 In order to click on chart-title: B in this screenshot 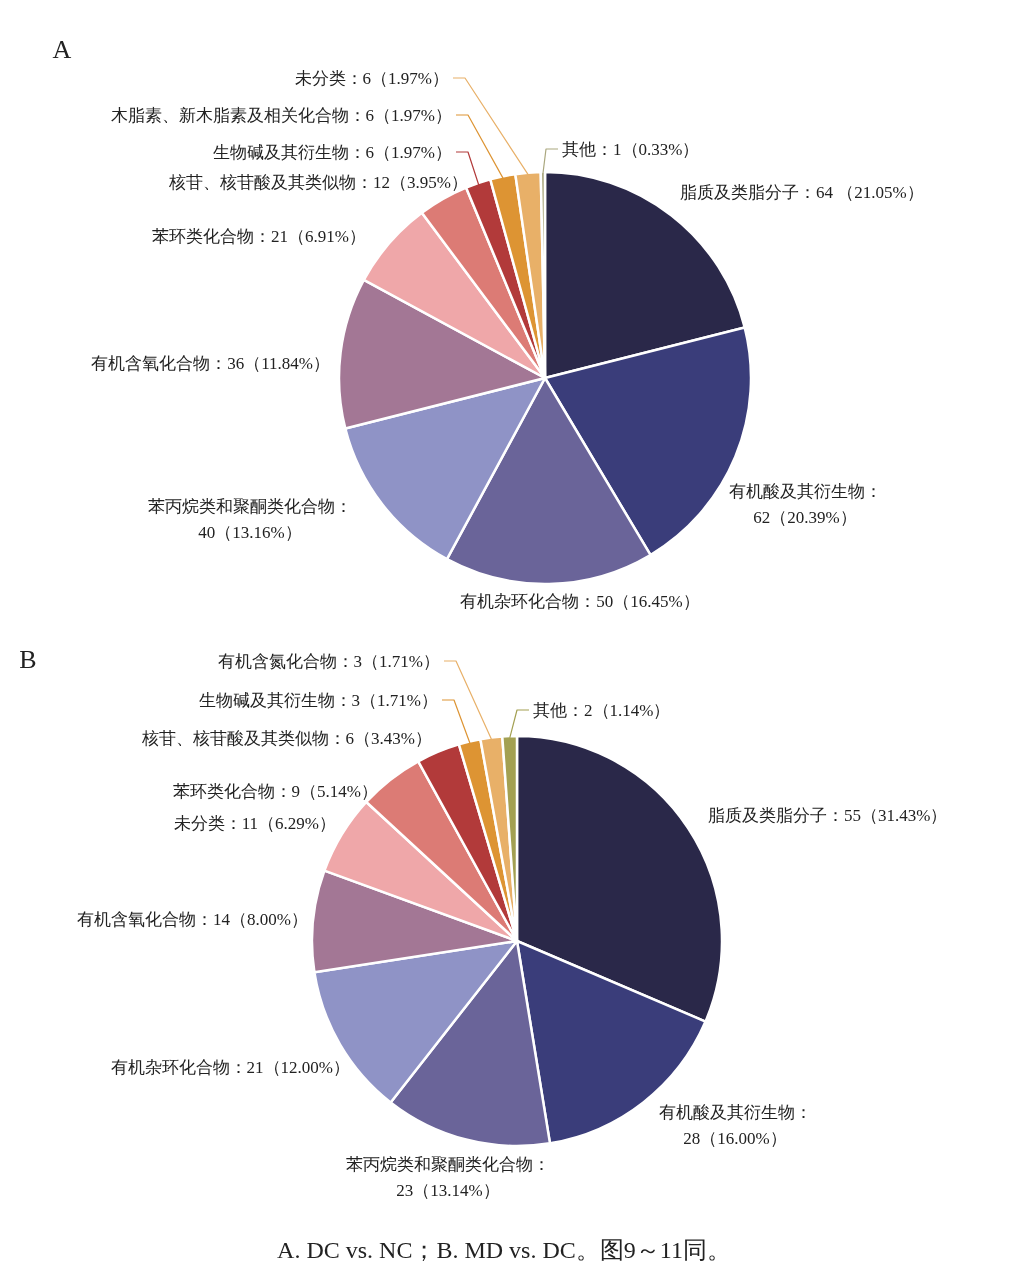, I will do `click(28, 659)`.